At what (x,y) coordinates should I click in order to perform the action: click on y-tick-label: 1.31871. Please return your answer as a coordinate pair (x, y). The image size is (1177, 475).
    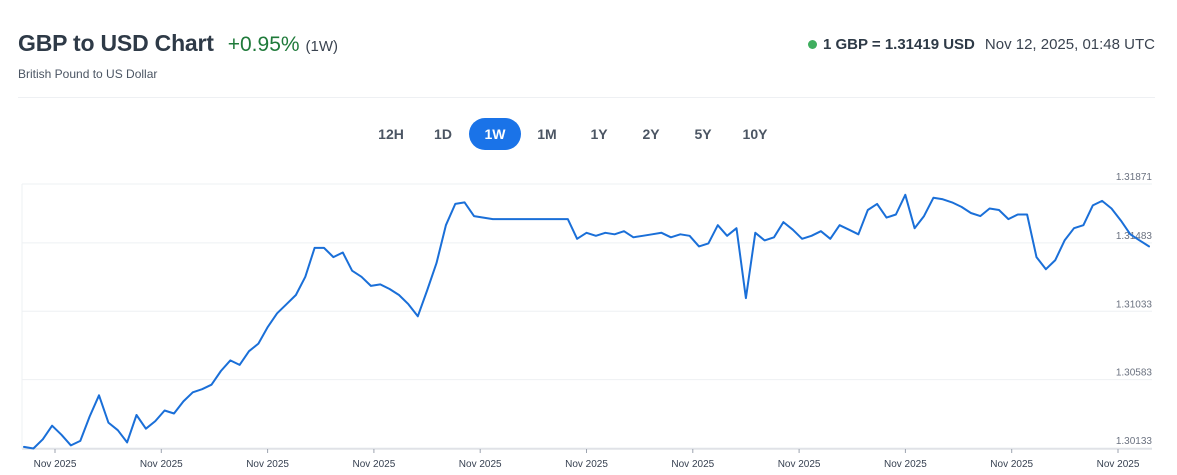
    Looking at the image, I should click on (1134, 177).